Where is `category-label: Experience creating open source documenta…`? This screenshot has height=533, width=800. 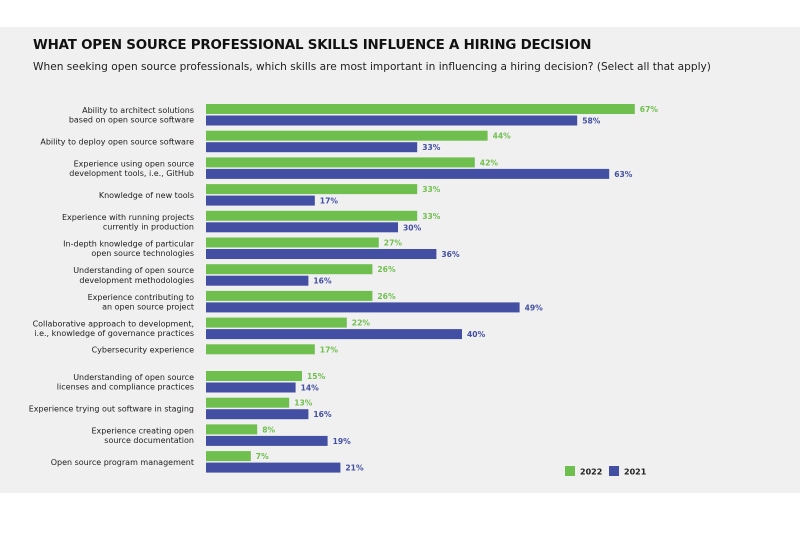
category-label: Experience creating open source documenta… is located at coordinates (142, 435).